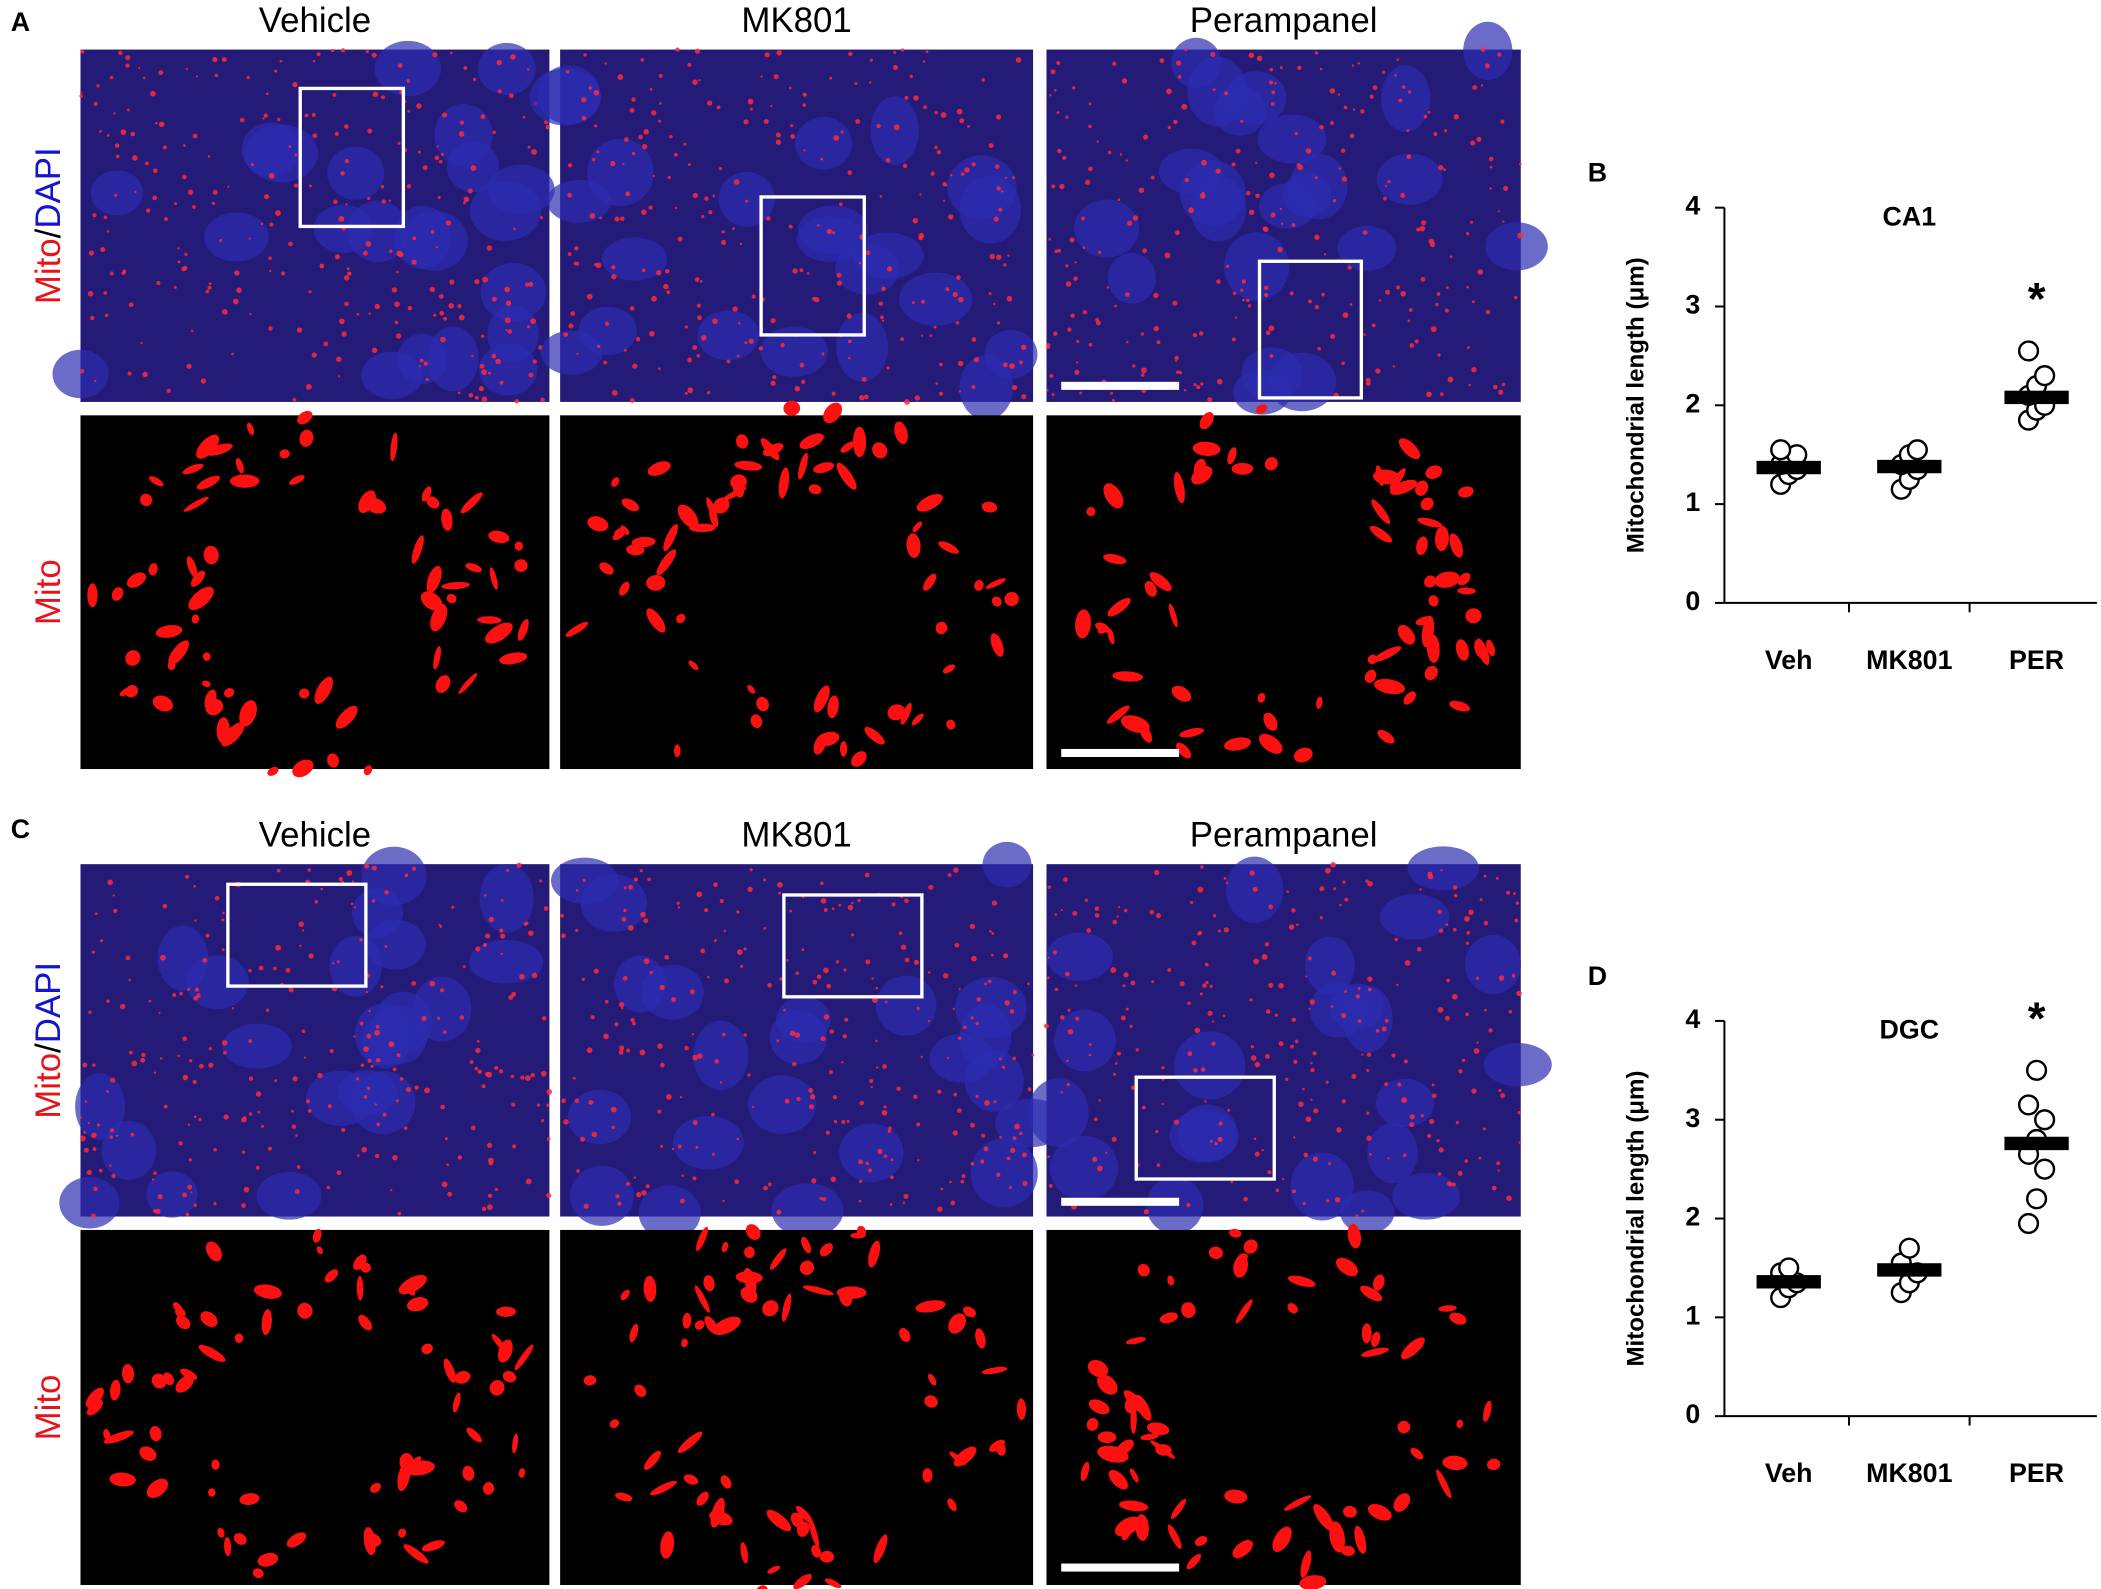 The image size is (2101, 1589). What do you see at coordinates (797, 585) in the screenshot?
I see `micrograph-zoom` at bounding box center [797, 585].